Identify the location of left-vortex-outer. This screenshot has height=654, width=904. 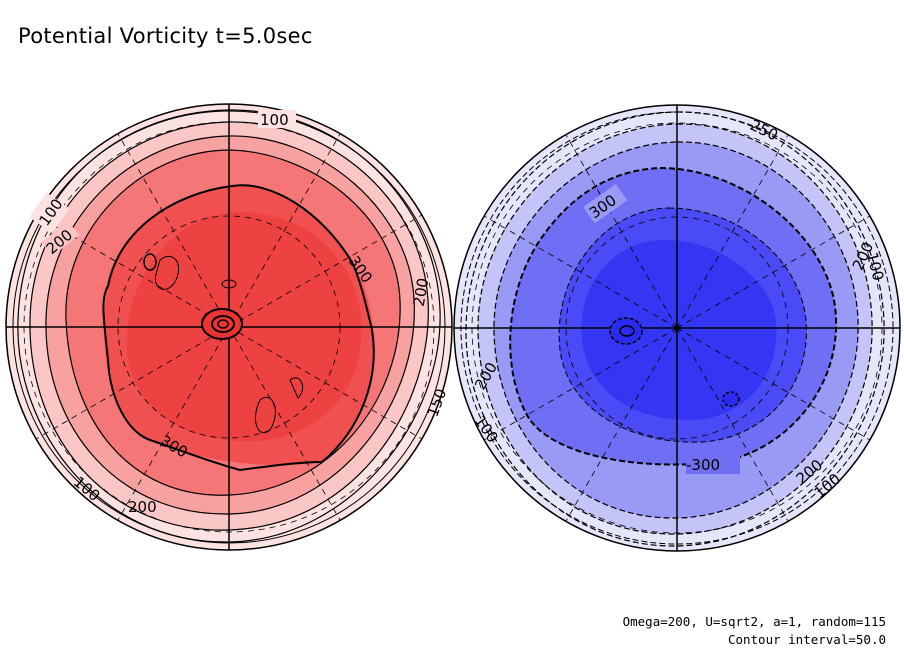
(222, 324).